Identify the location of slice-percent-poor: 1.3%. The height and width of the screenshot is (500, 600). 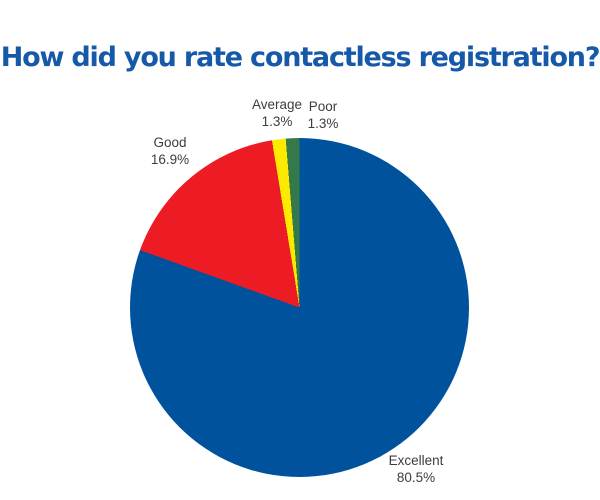
(323, 123).